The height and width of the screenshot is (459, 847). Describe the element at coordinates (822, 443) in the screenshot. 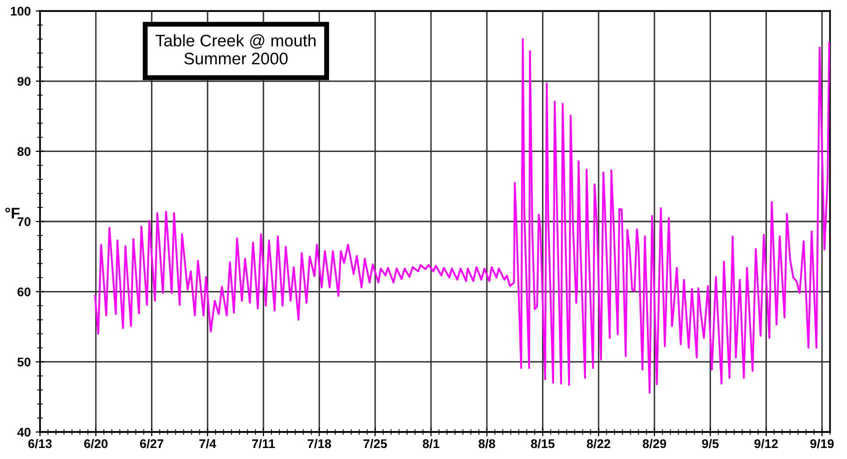

I see `x-tick-label: 9/19` at that location.